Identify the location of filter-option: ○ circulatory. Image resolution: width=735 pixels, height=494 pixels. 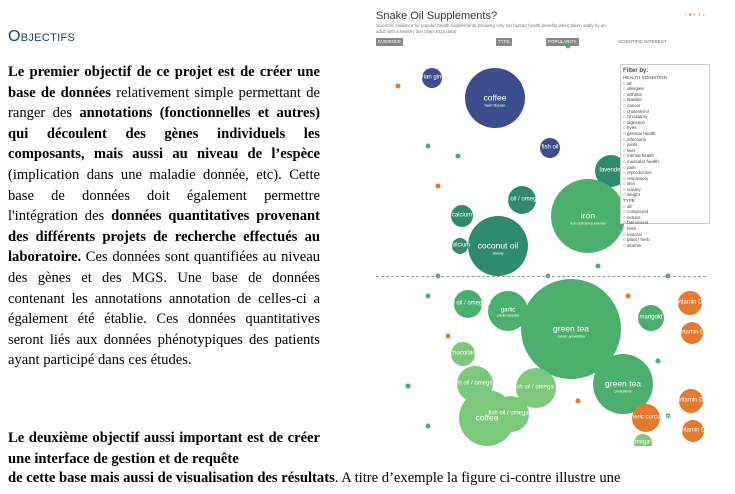
(635, 117).